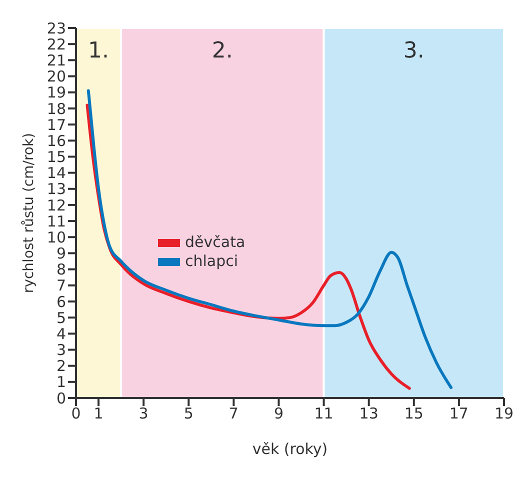 This screenshot has height=502, width=524. I want to click on y-tick-label: 21, so click(56, 61).